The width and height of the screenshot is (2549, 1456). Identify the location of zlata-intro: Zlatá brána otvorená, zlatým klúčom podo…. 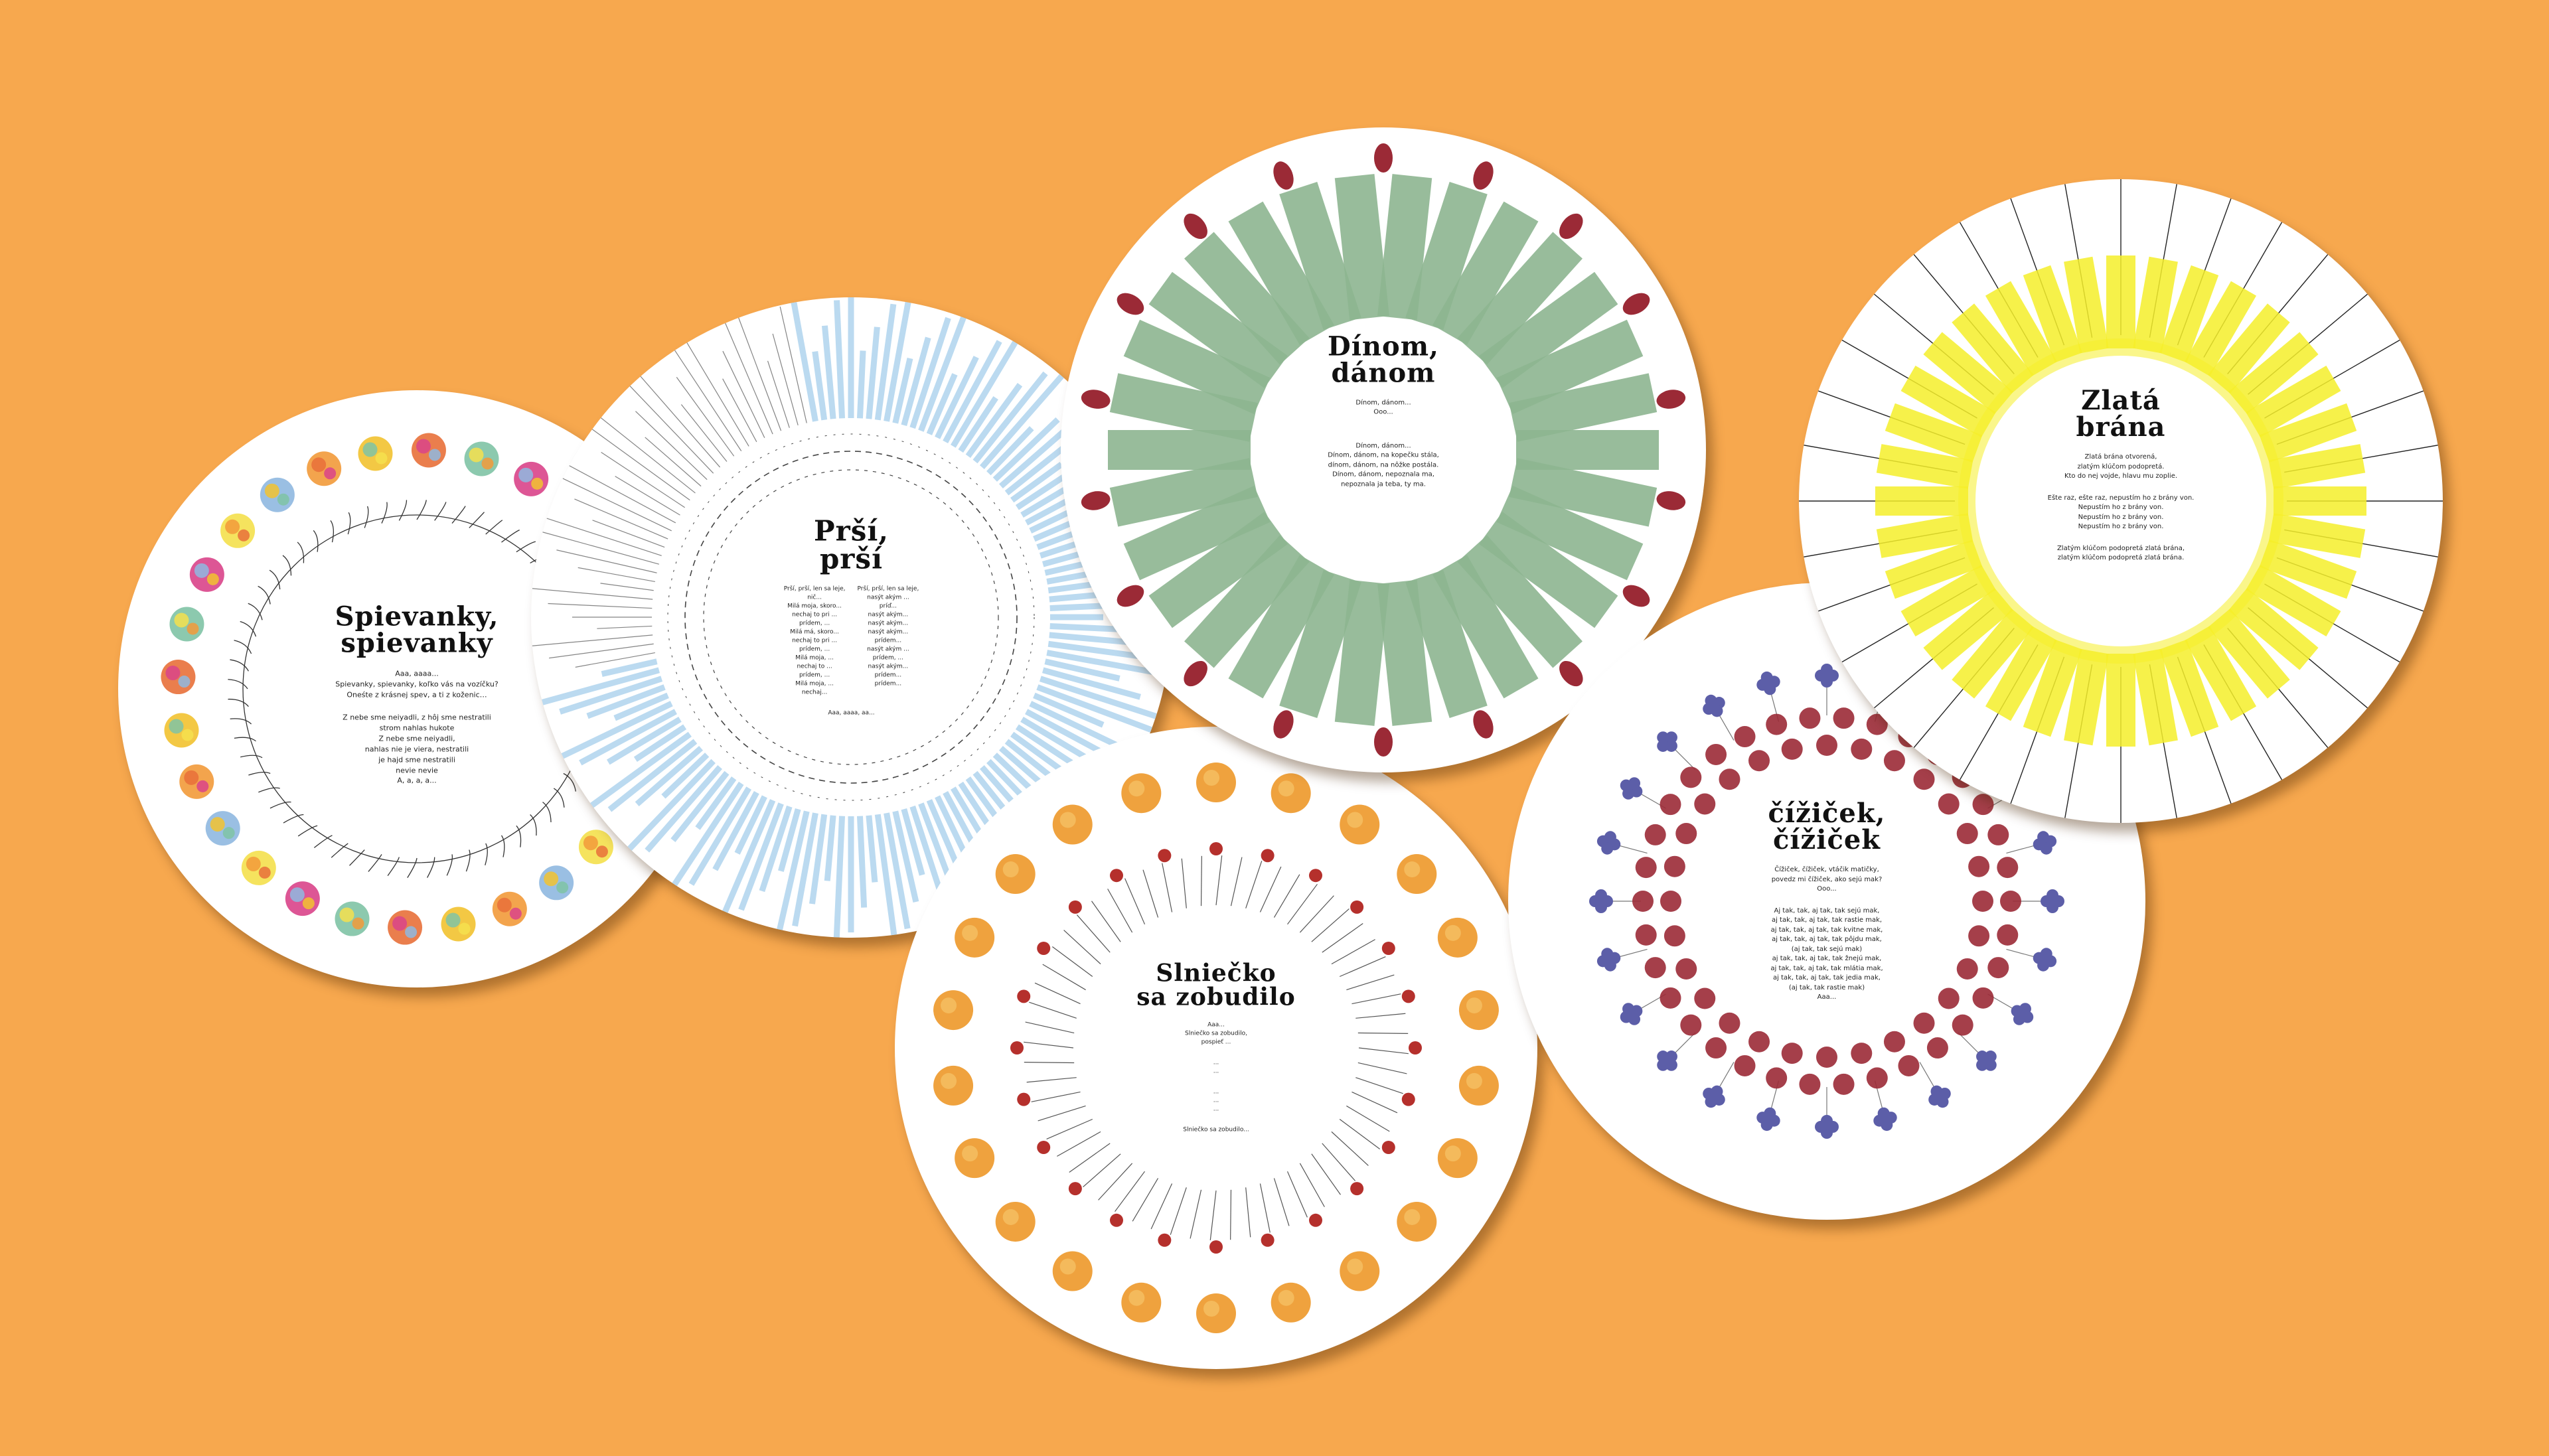
(2121, 466).